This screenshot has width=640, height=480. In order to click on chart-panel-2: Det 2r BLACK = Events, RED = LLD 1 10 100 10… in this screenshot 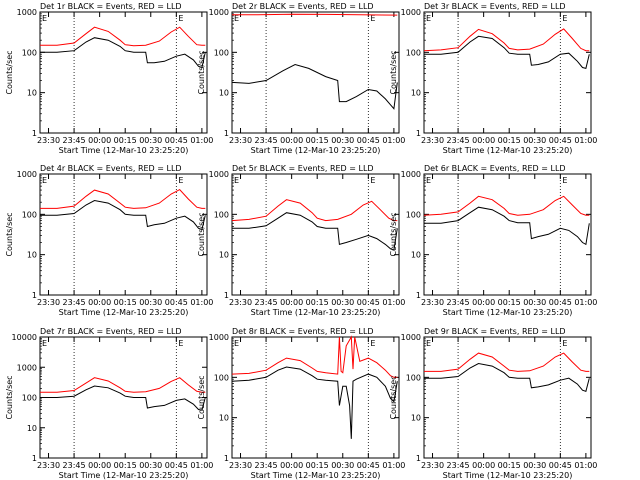, I will do `click(301, 78)`.